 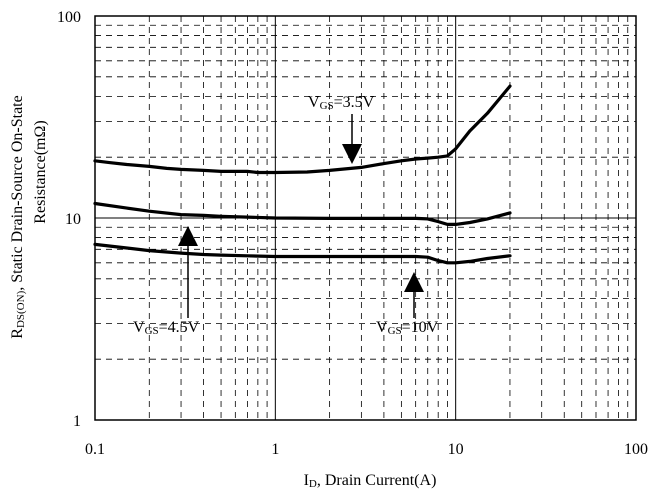 What do you see at coordinates (456, 449) in the screenshot?
I see `x-tick-label: 10` at bounding box center [456, 449].